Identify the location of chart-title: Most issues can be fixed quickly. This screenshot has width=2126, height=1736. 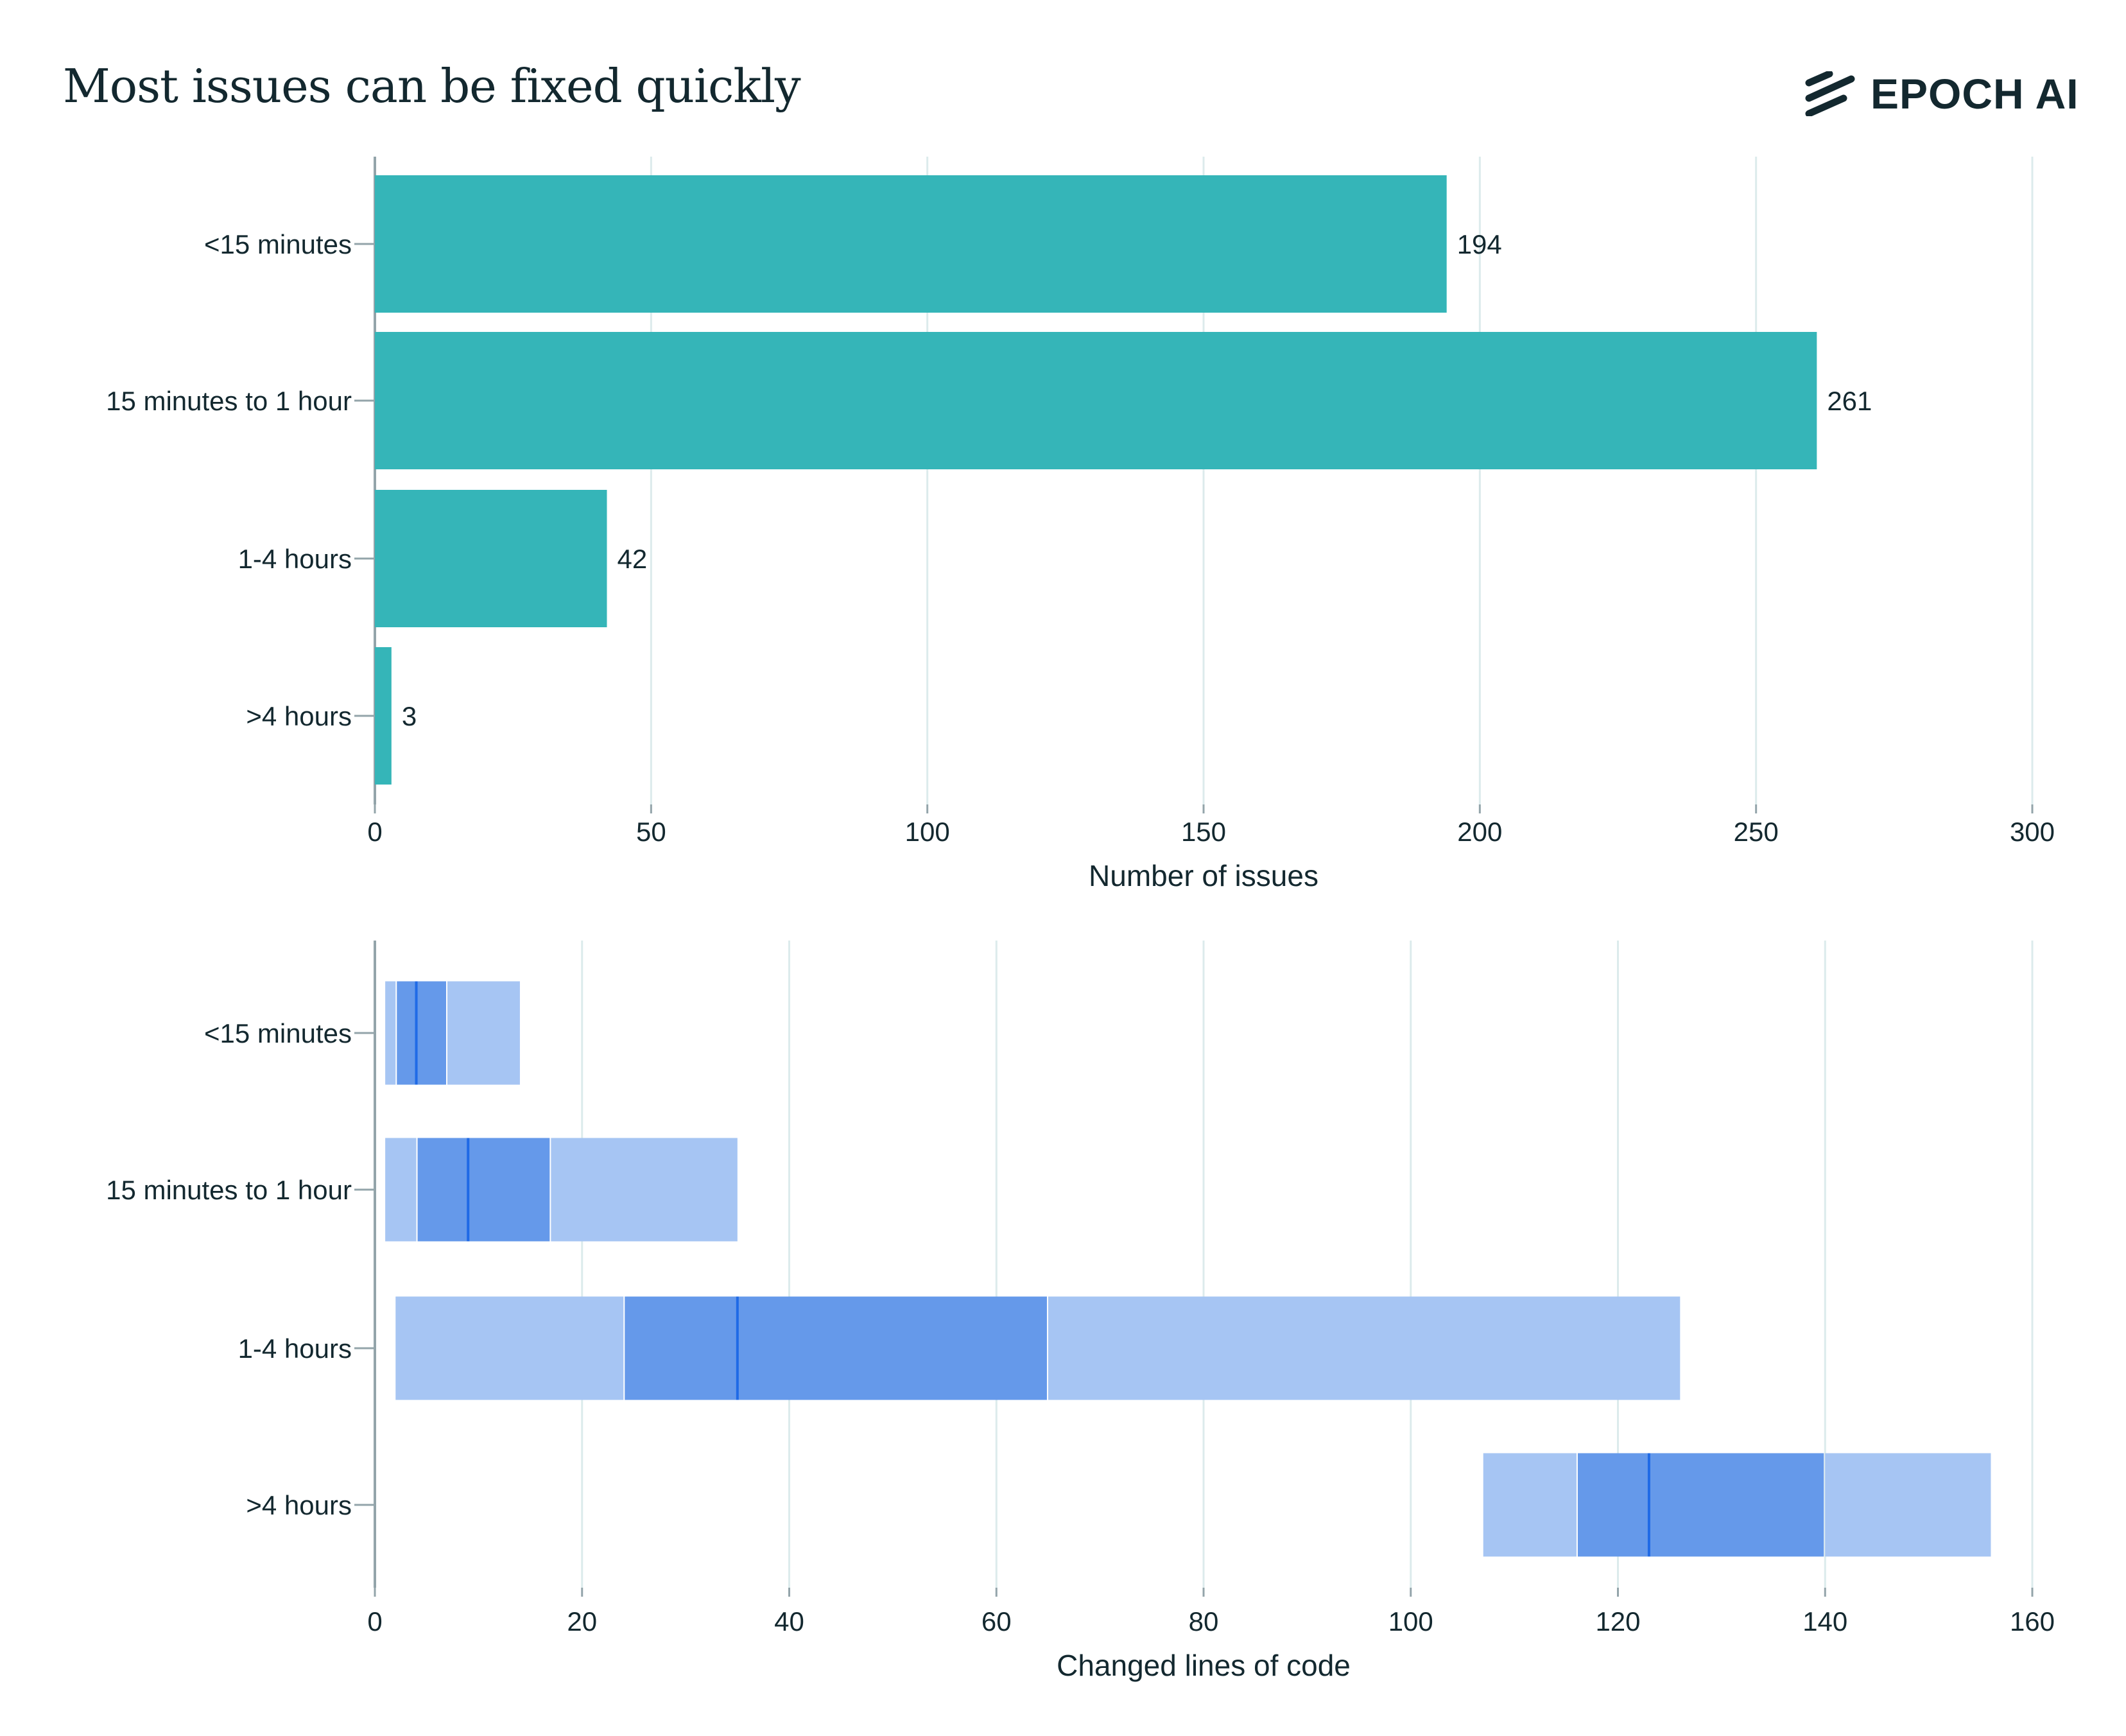
(432, 86).